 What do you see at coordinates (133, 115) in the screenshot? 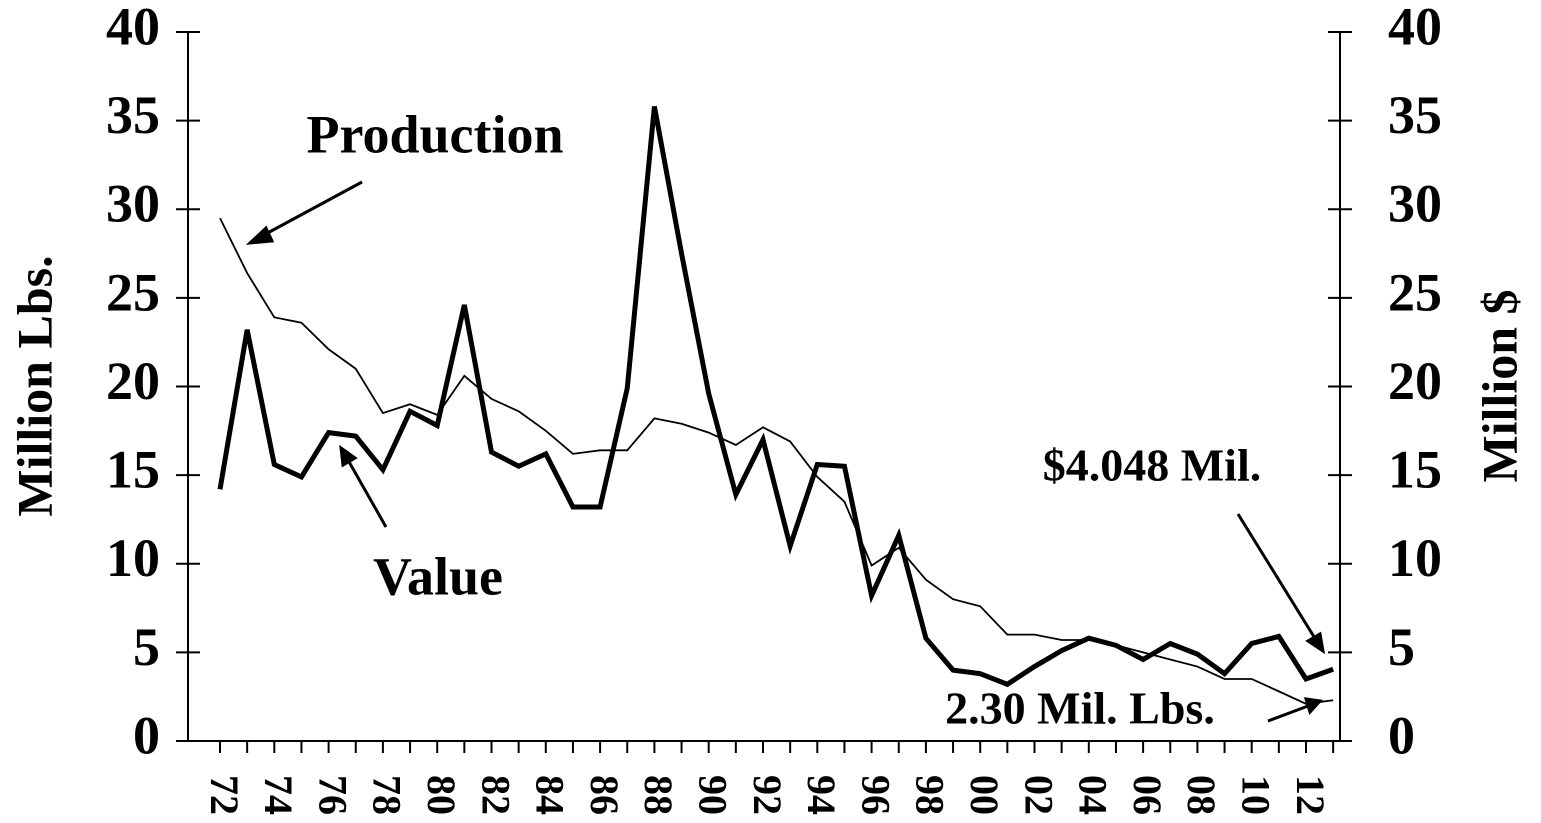
I see `y-tick-label: 35` at bounding box center [133, 115].